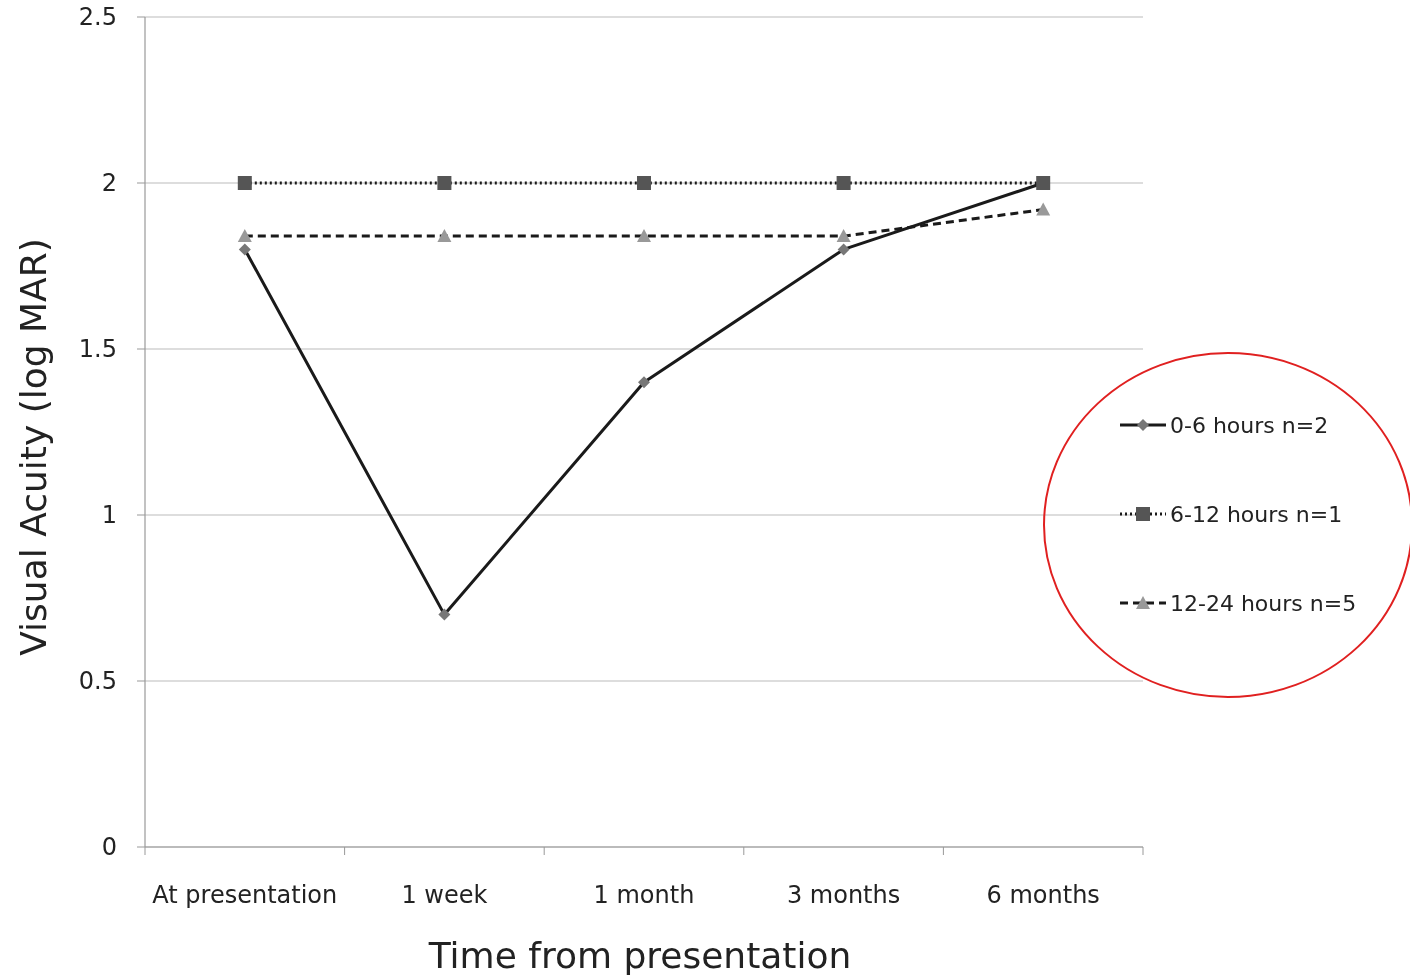 This screenshot has width=1410, height=976. Describe the element at coordinates (97, 17) in the screenshot. I see `y-tick-label: 2.5` at that location.